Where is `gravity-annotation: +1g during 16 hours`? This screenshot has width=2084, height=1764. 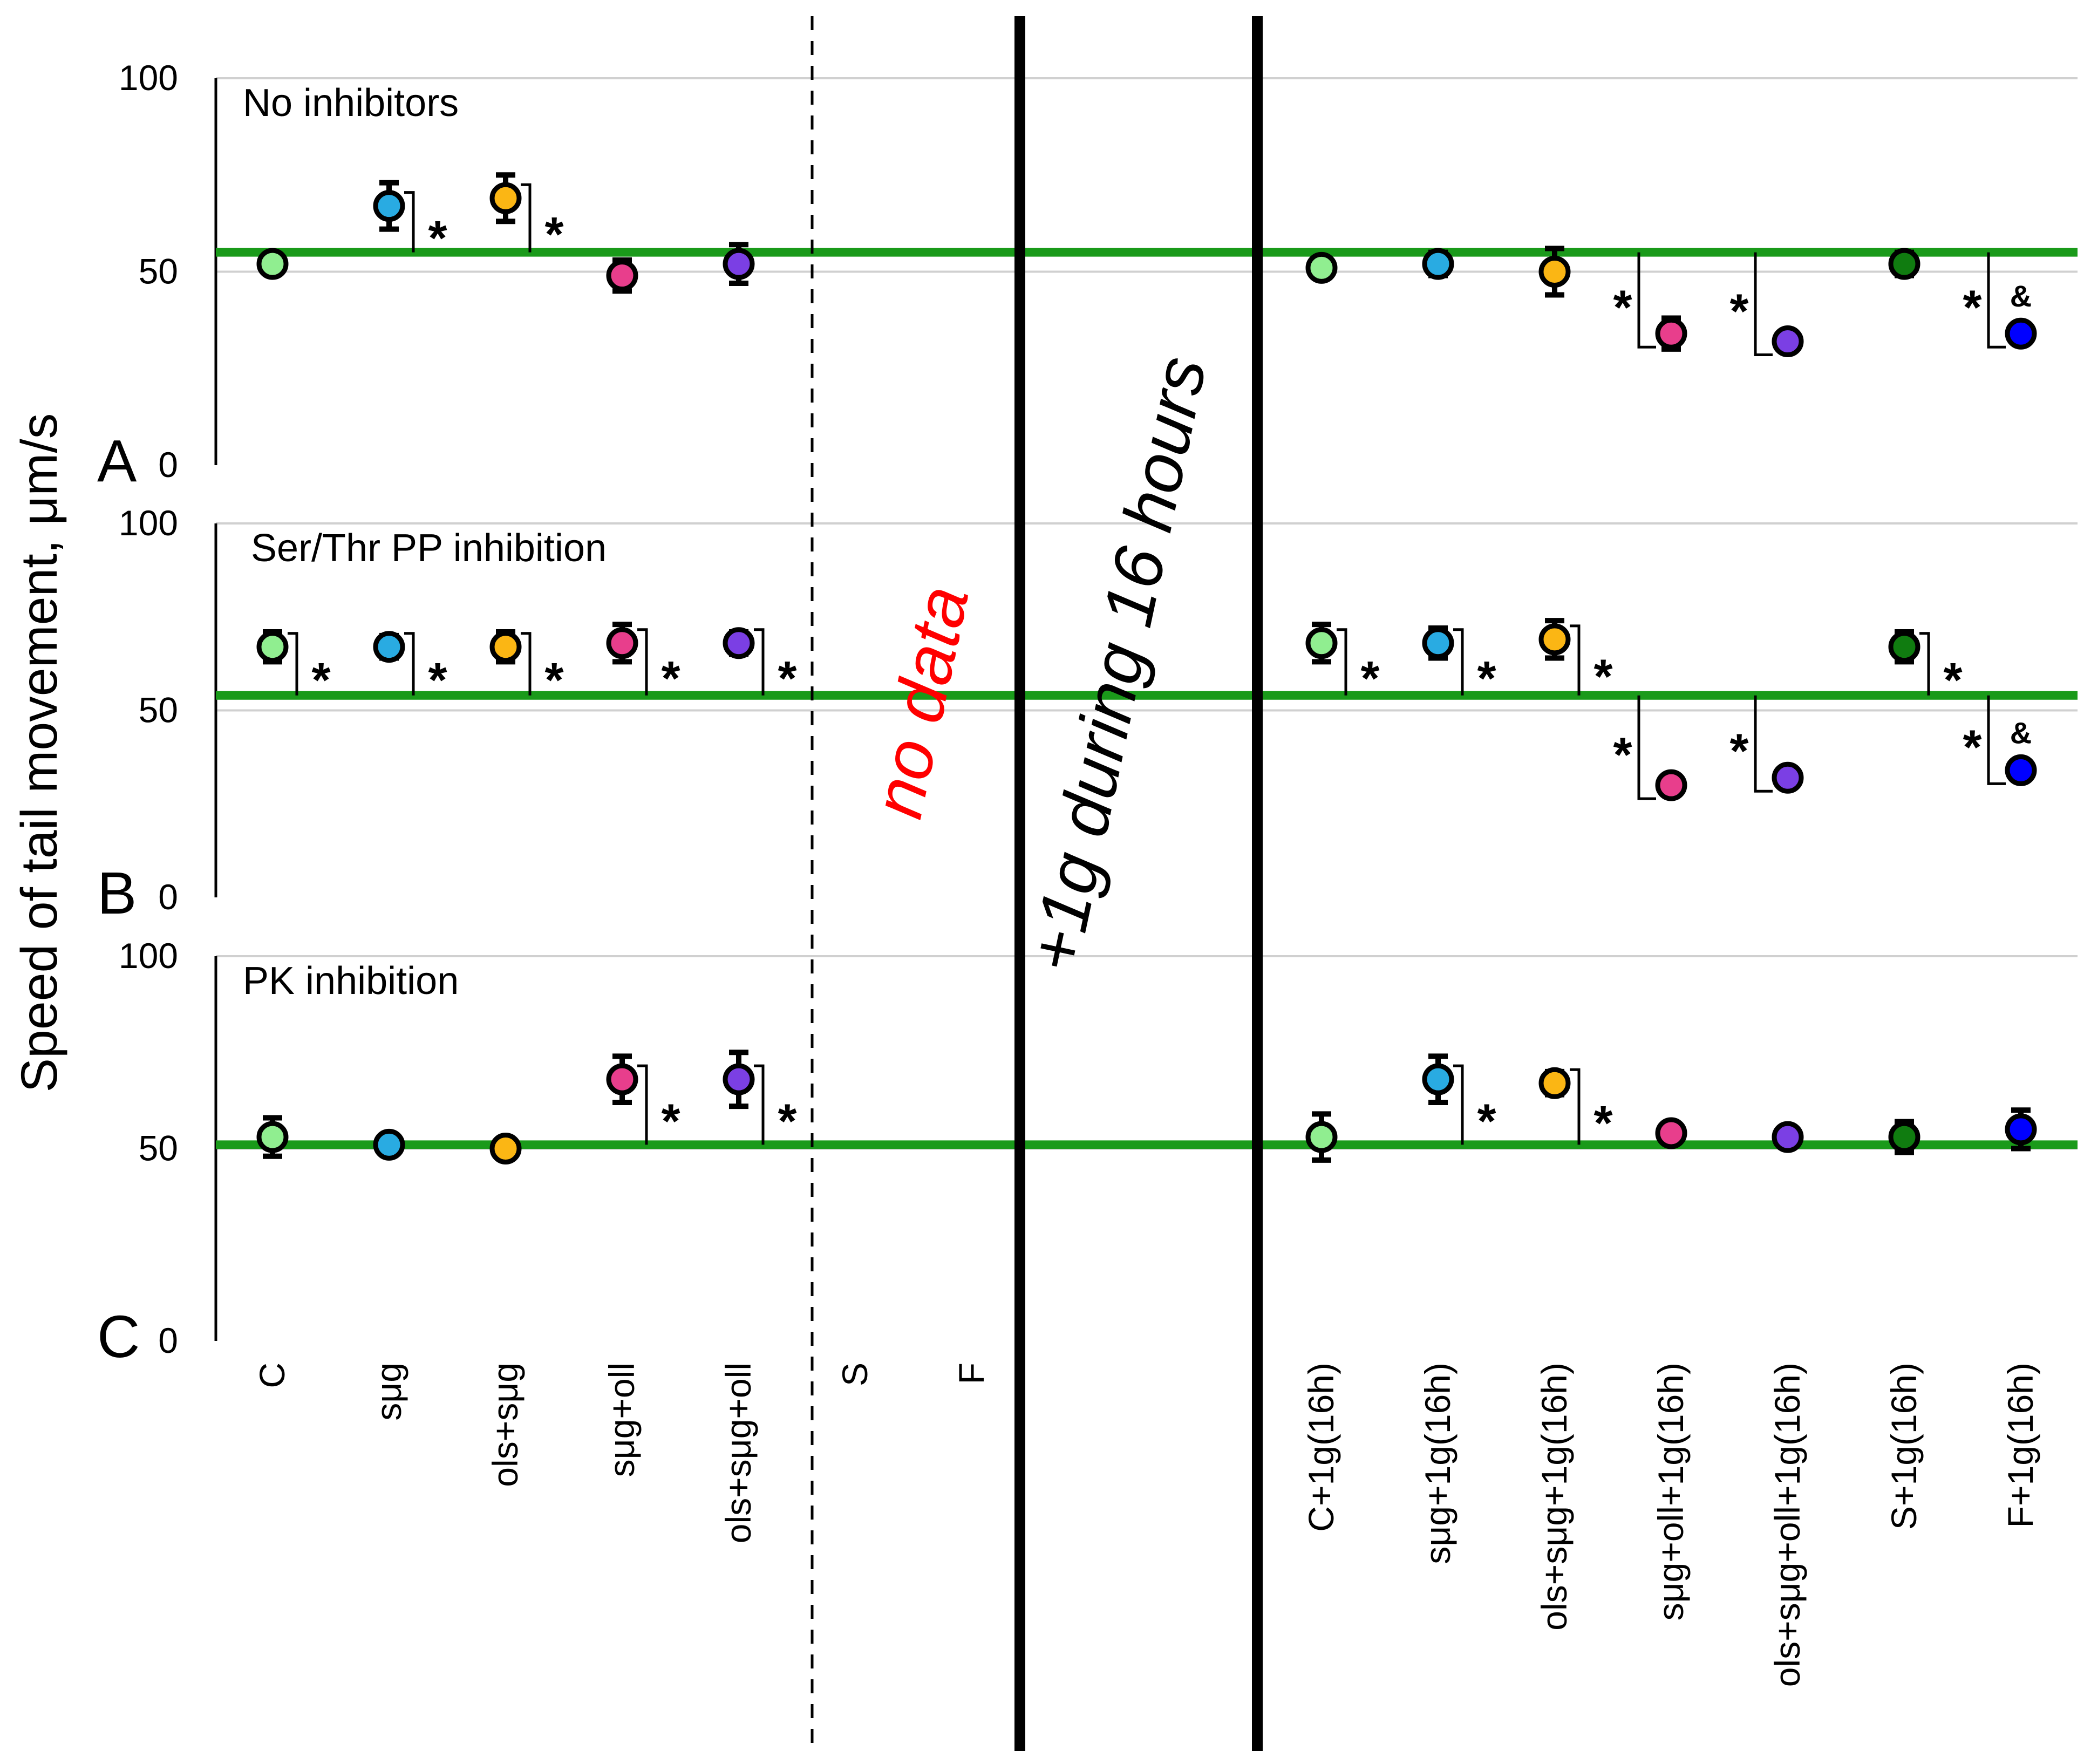 gravity-annotation: +1g during 16 hours is located at coordinates (1118, 664).